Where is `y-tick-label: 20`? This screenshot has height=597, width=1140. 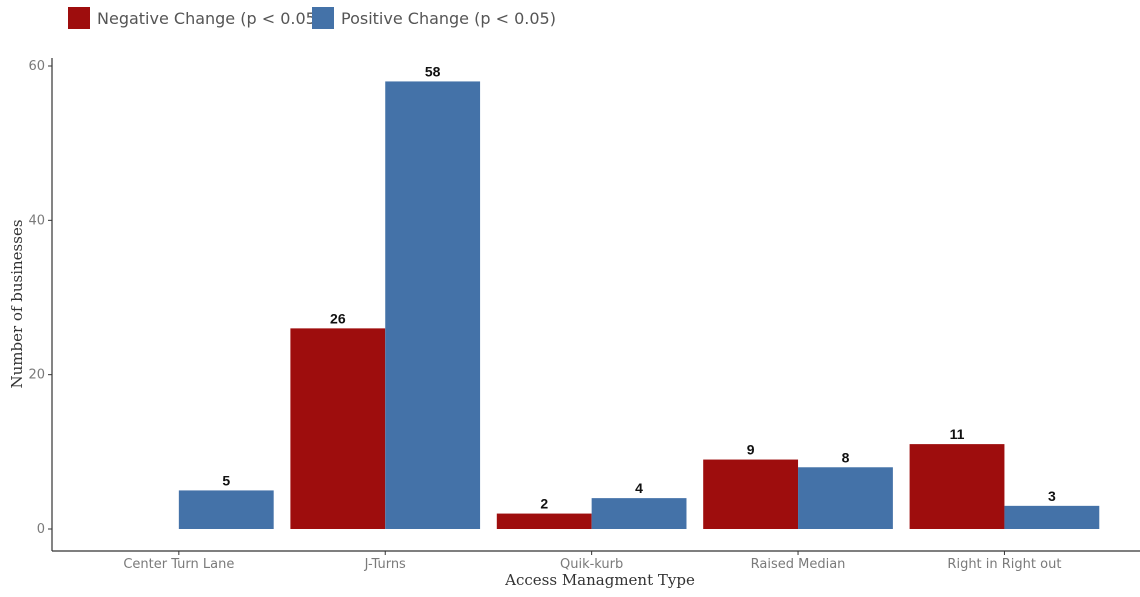
y-tick-label: 20 is located at coordinates (36, 375).